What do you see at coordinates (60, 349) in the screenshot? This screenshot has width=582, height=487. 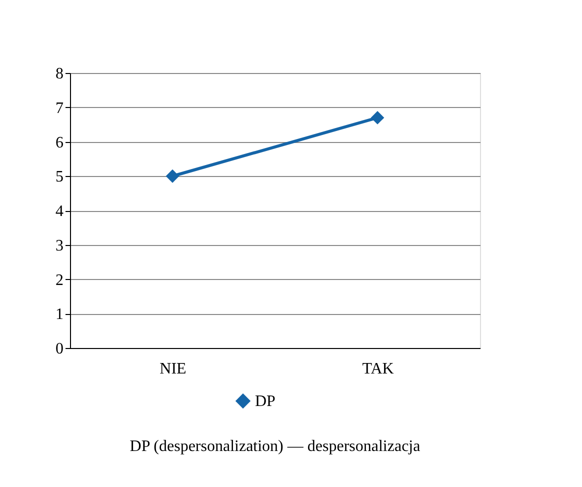 I see `y-tick-label: 0` at bounding box center [60, 349].